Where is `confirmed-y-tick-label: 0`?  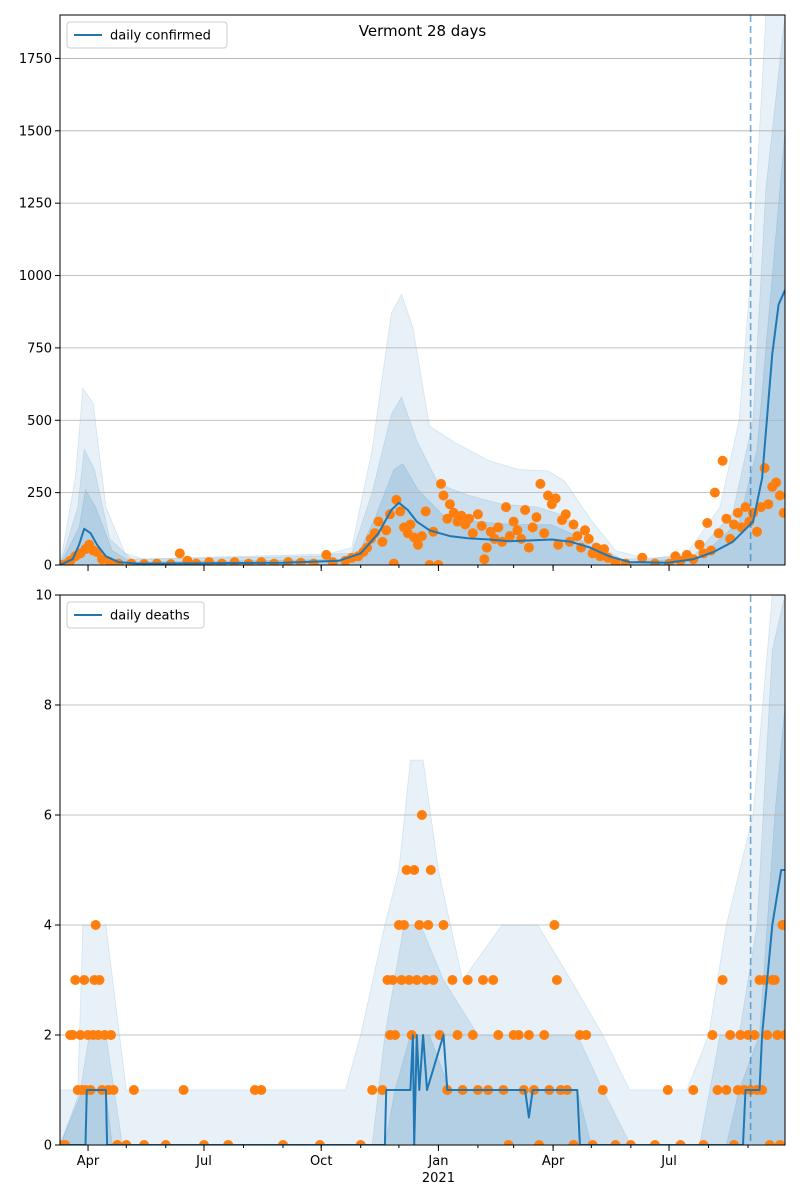 confirmed-y-tick-label: 0 is located at coordinates (48, 566).